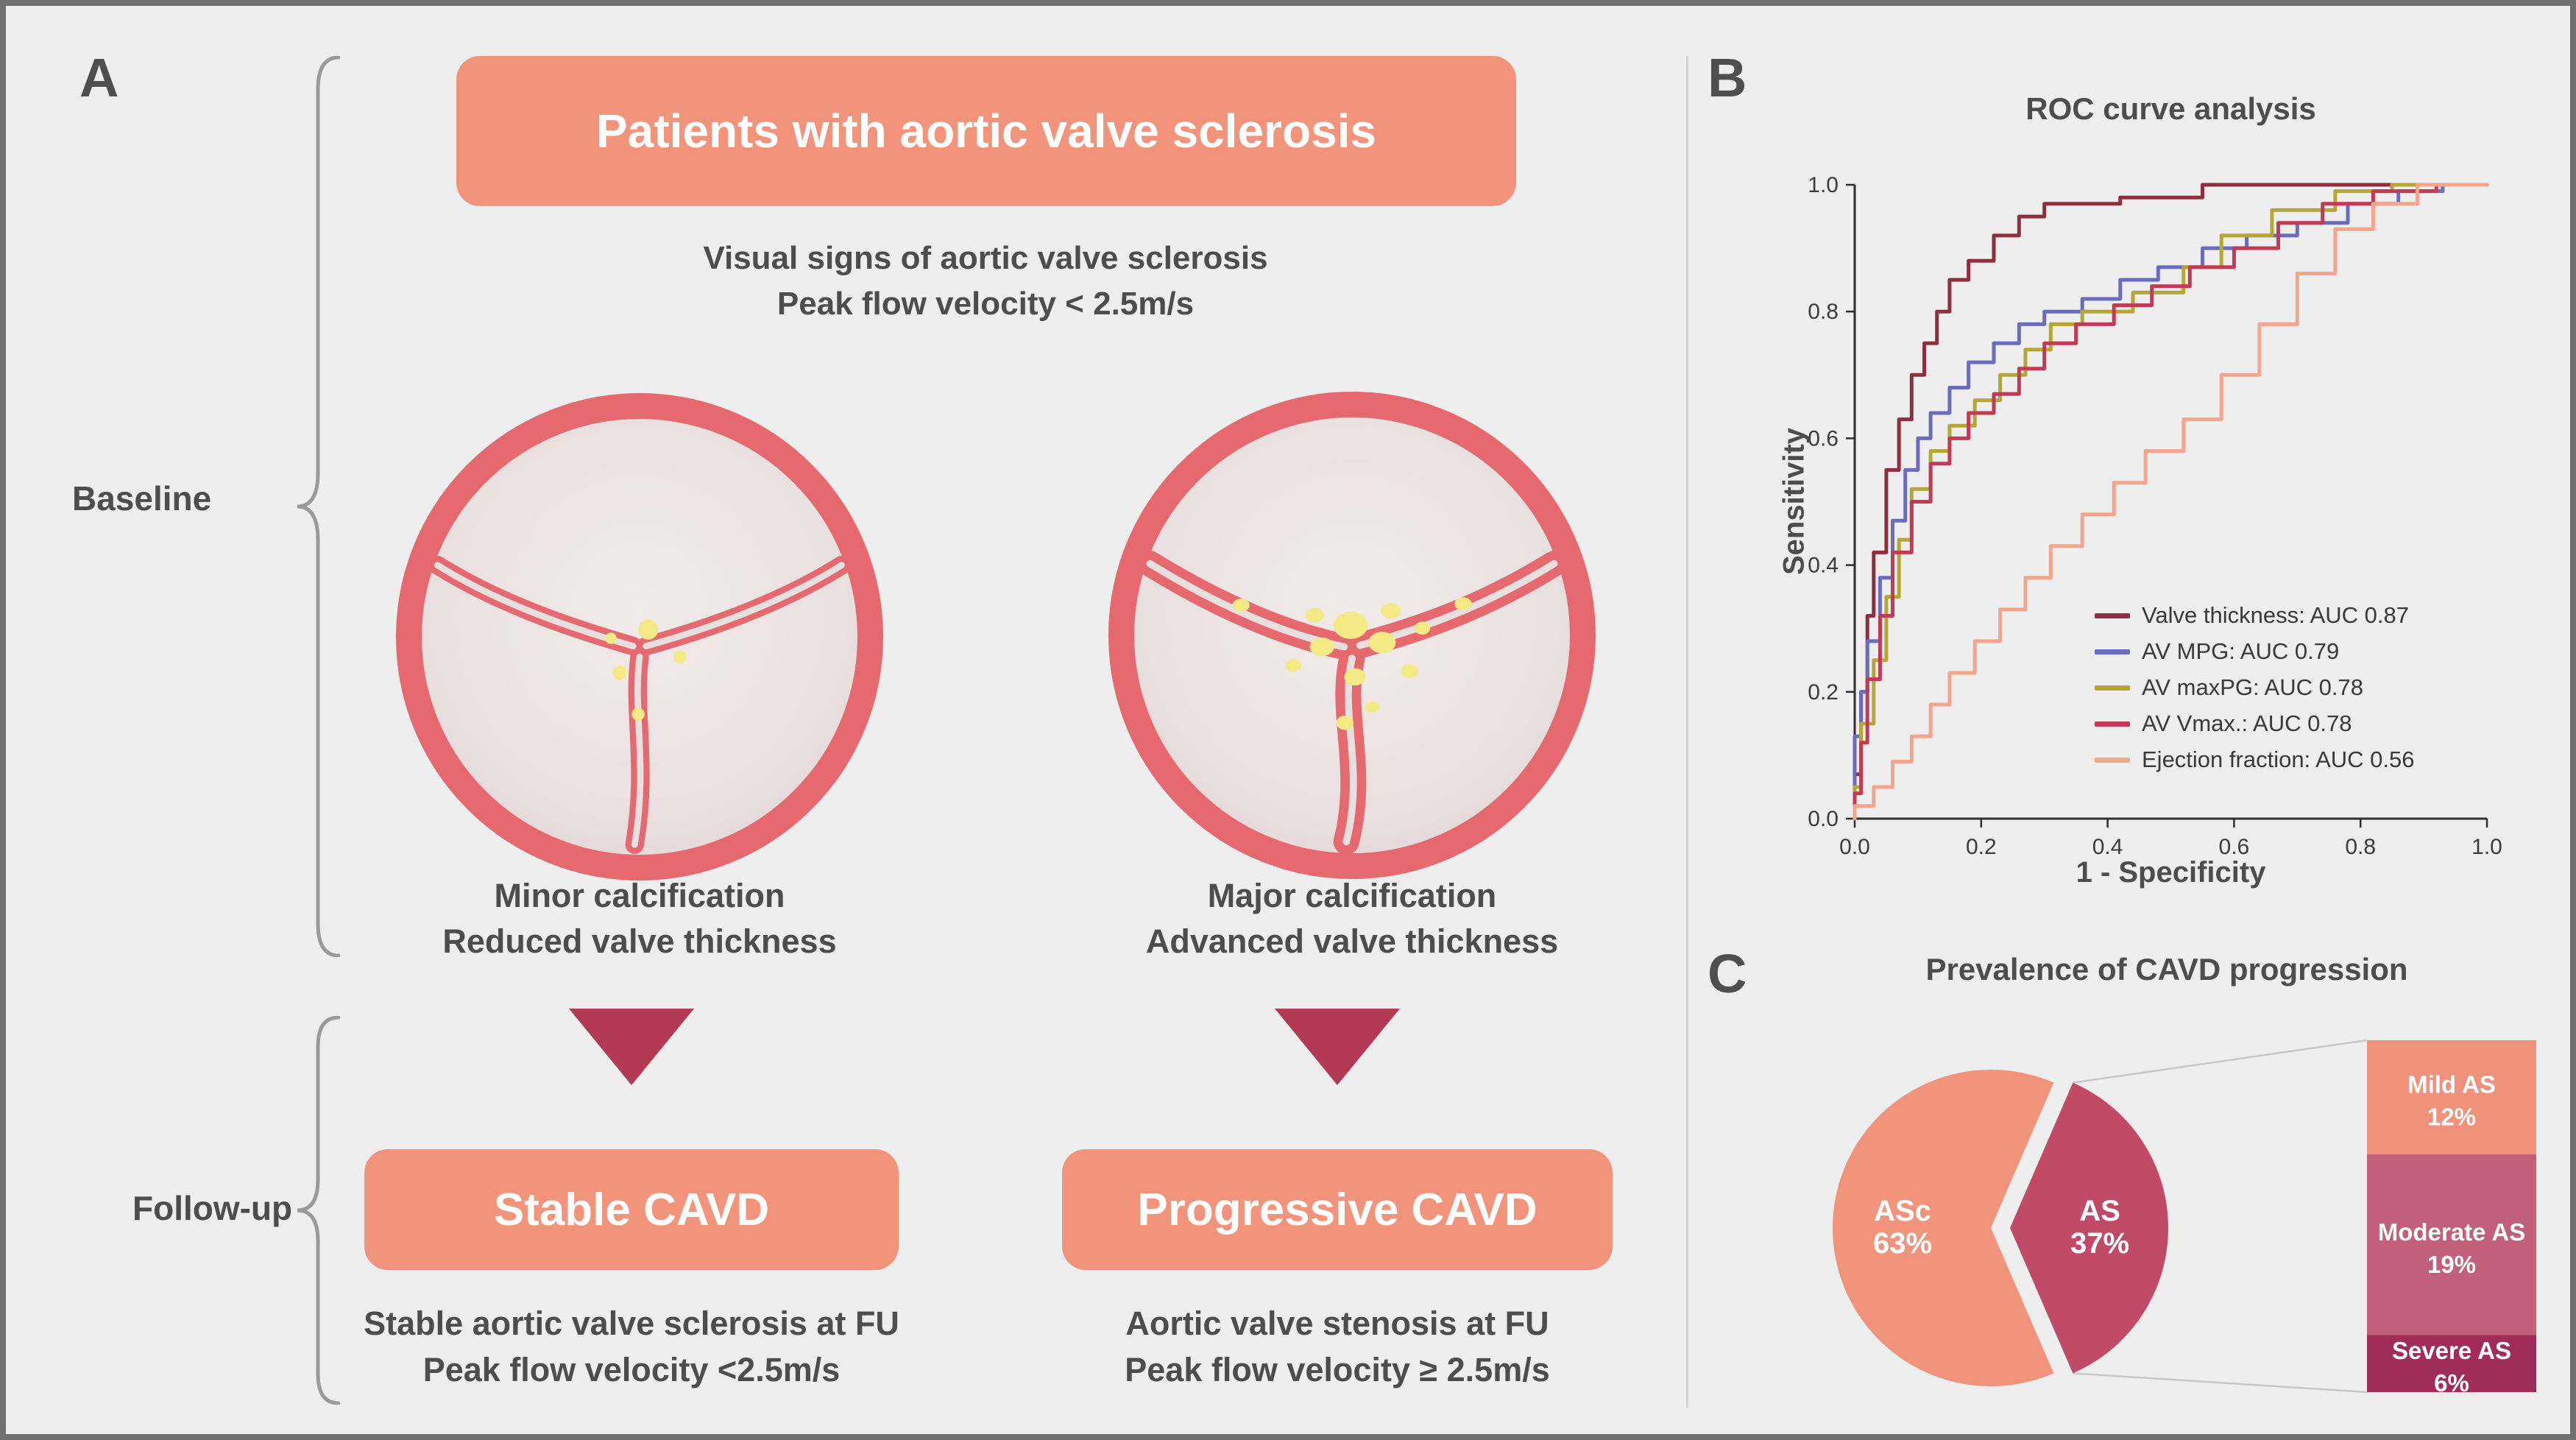 Image resolution: width=2576 pixels, height=1440 pixels. What do you see at coordinates (1902, 1243) in the screenshot?
I see `pie-label-asc: 63%` at bounding box center [1902, 1243].